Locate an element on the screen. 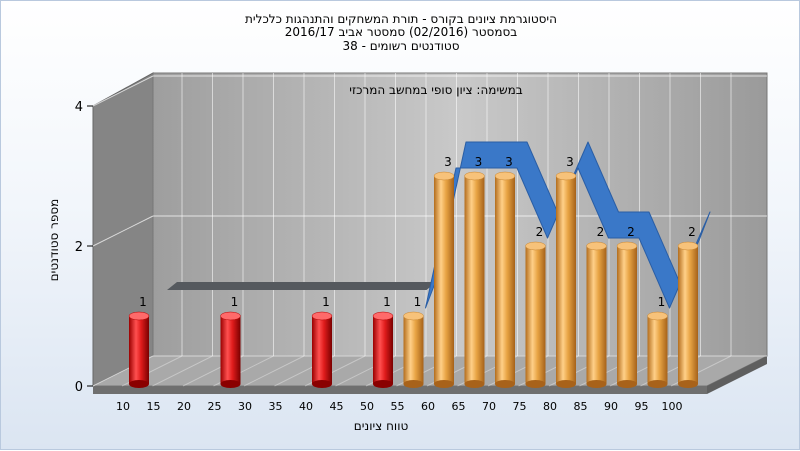 The width and height of the screenshot is (800, 451). bar-80: 3 is located at coordinates (566, 271).